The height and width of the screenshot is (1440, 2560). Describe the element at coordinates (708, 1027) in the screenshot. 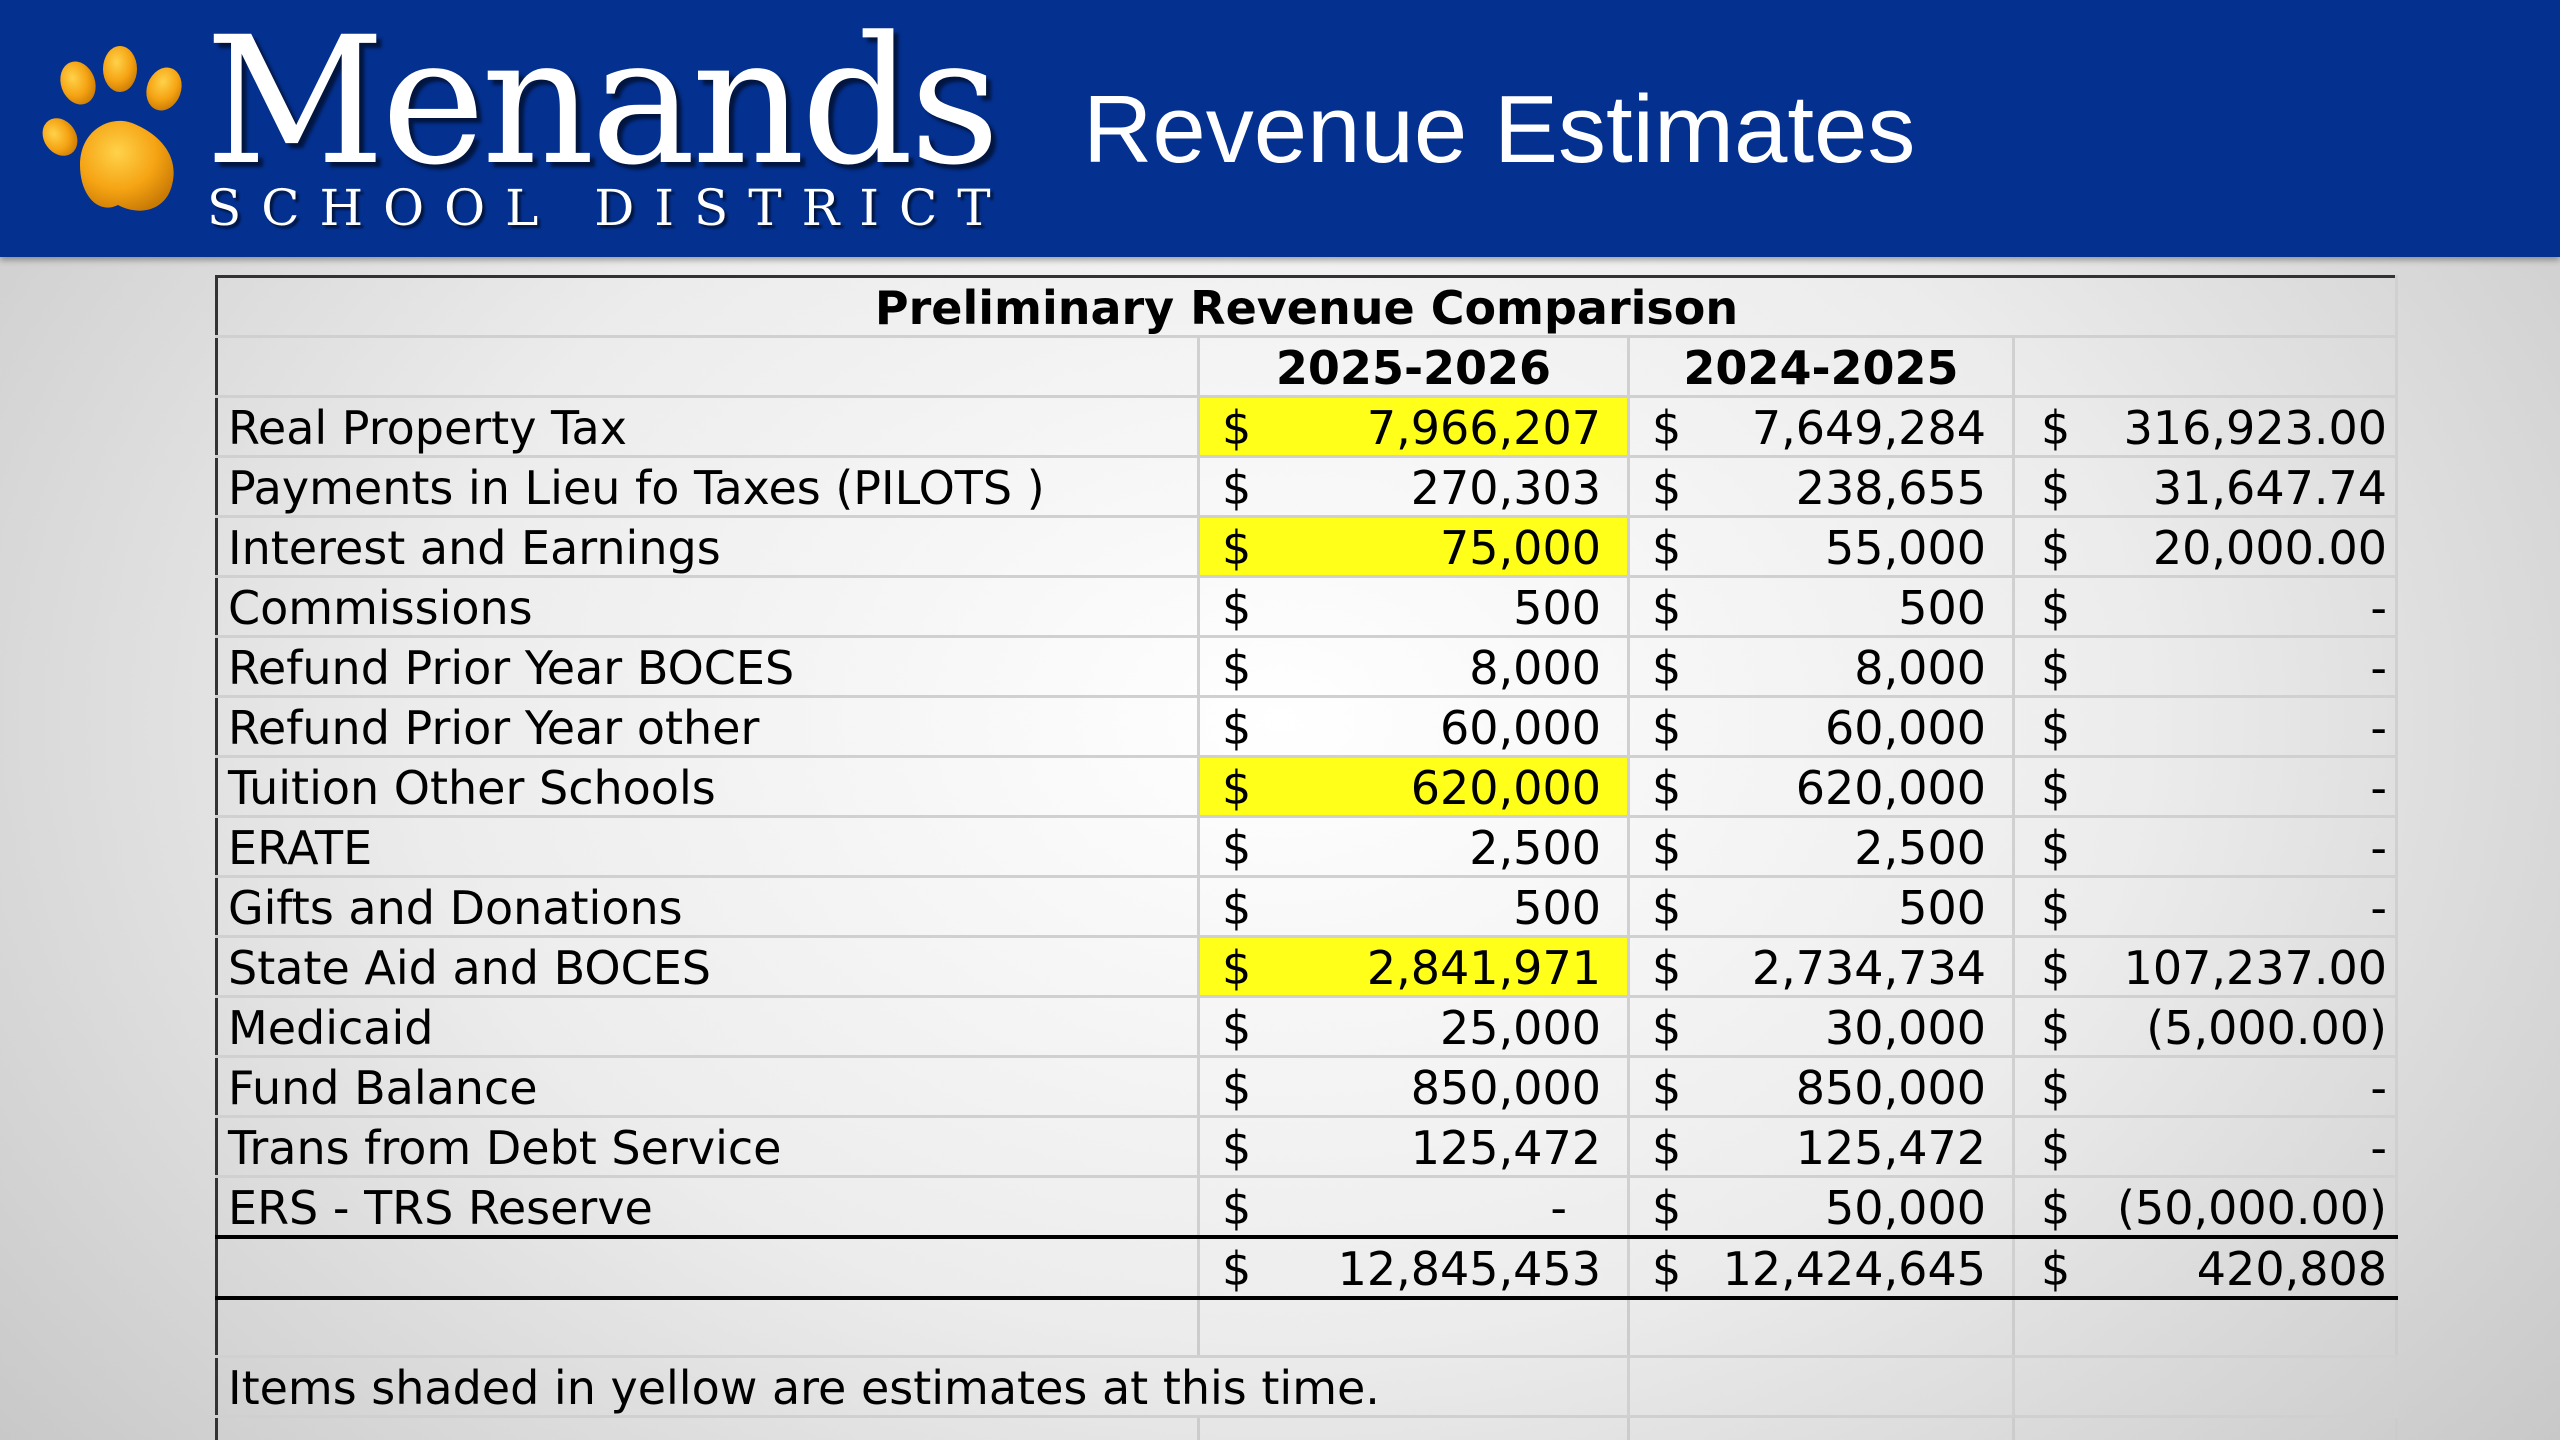

I see `revenue-label: Medicaid` at that location.